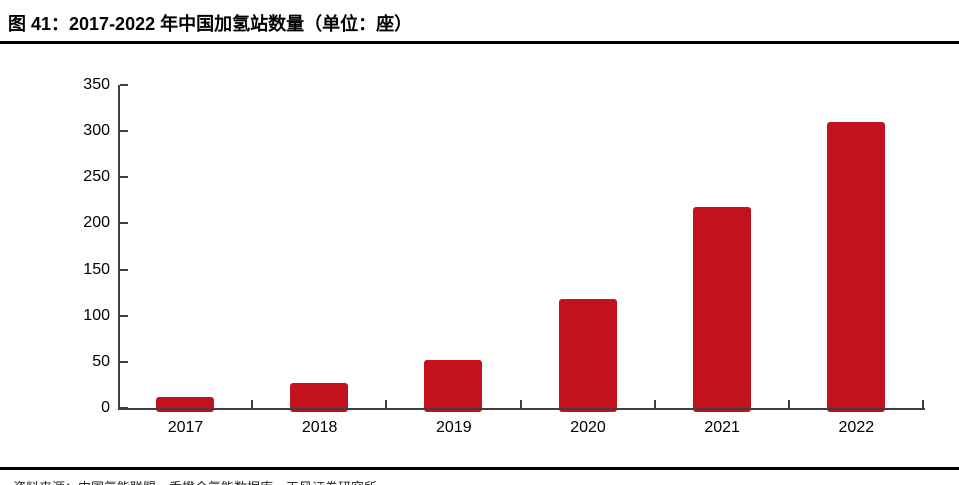 The image size is (959, 485). What do you see at coordinates (96, 131) in the screenshot?
I see `y-tick-label: 300` at bounding box center [96, 131].